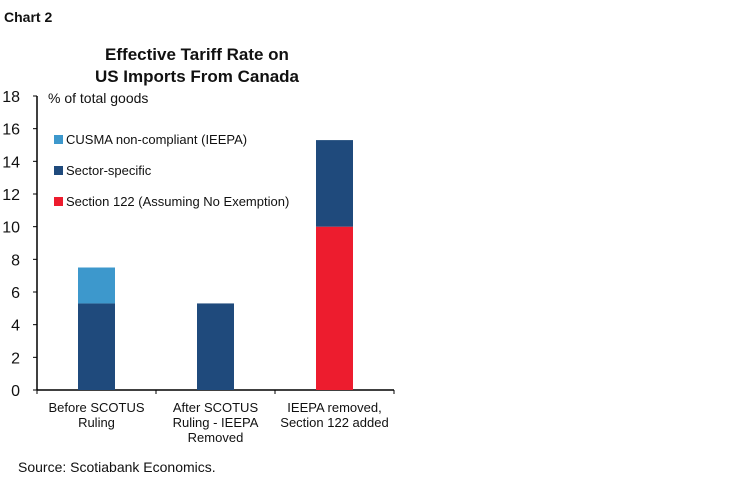 The height and width of the screenshot is (482, 749). I want to click on y-tick-label: 4, so click(15, 326).